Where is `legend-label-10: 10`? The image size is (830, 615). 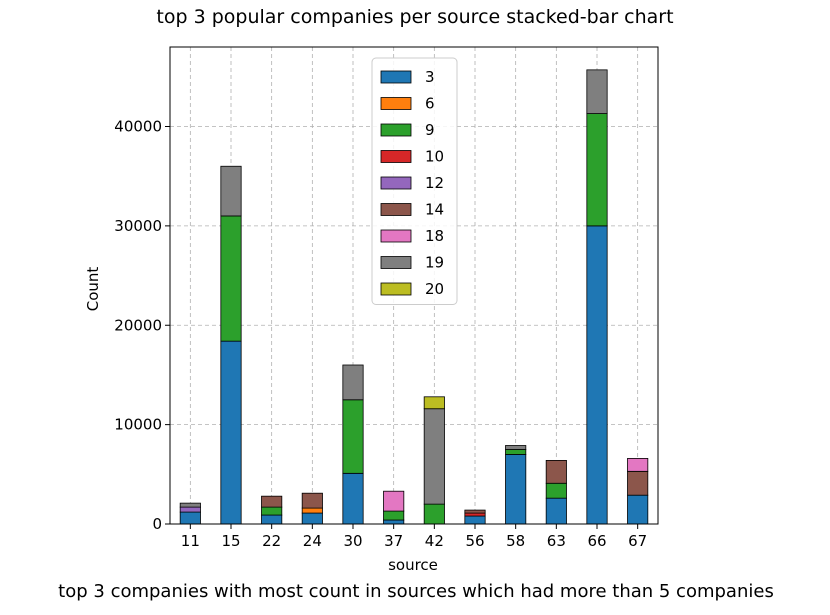 legend-label-10: 10 is located at coordinates (434, 157).